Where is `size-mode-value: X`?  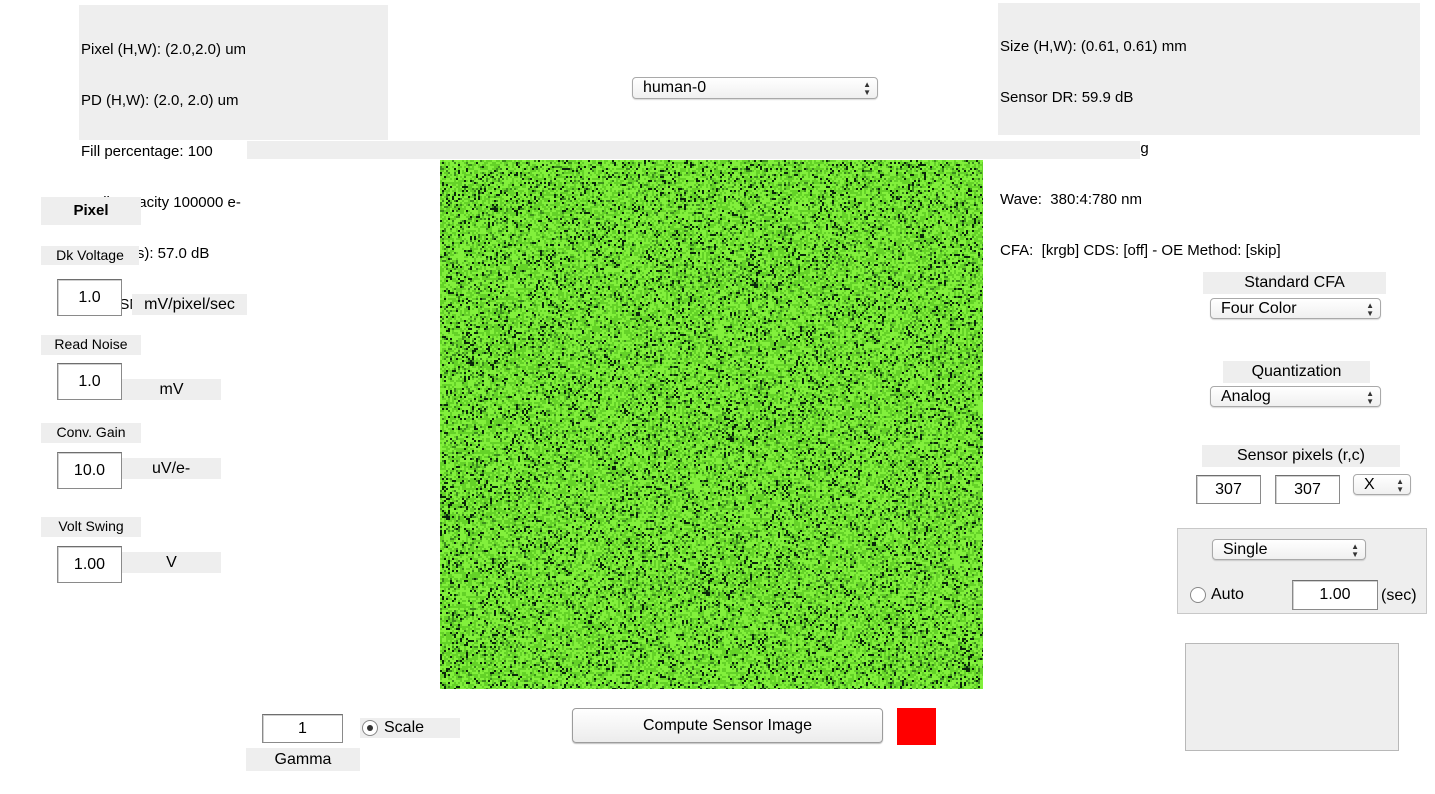
size-mode-value: X is located at coordinates (1369, 484).